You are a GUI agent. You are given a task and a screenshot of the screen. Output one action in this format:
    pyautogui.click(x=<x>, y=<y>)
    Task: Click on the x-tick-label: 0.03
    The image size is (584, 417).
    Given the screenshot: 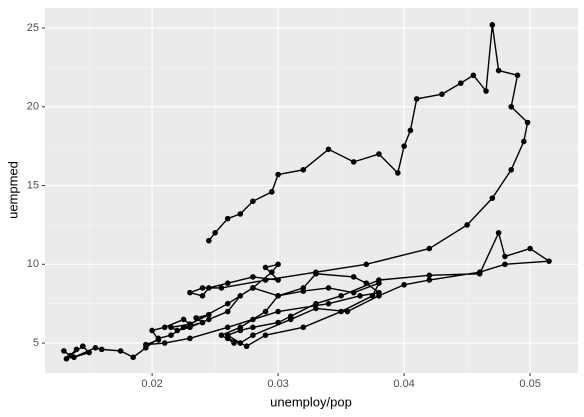 What is the action you would take?
    pyautogui.click(x=277, y=384)
    